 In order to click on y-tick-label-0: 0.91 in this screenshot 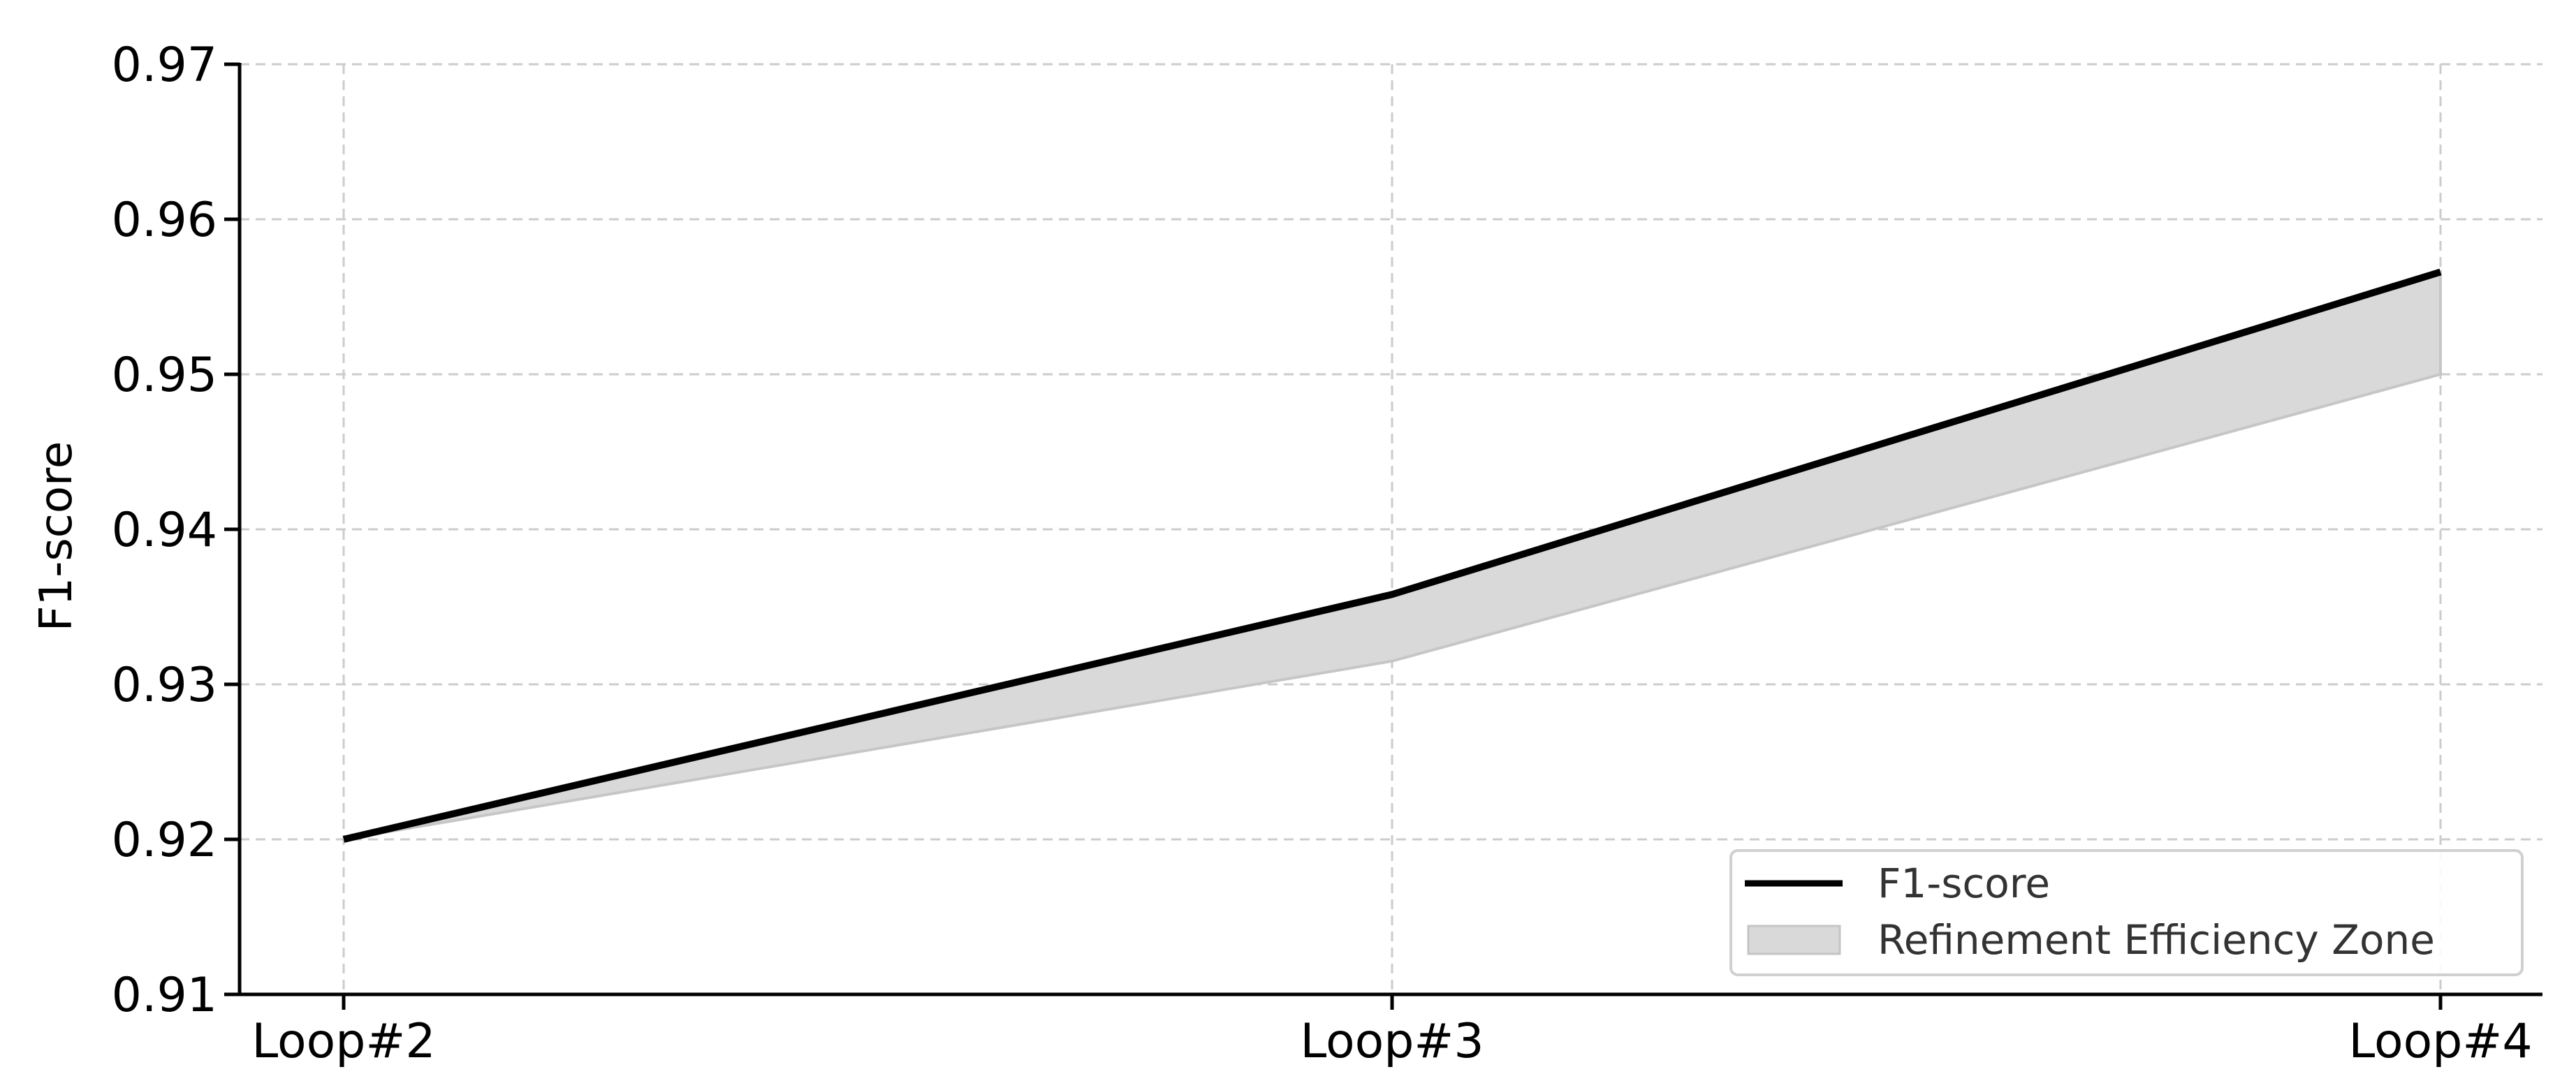, I will do `click(164, 995)`.